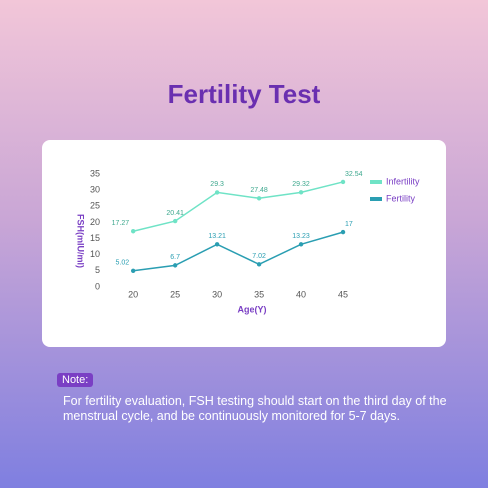  Describe the element at coordinates (403, 181) in the screenshot. I see `legend-label: Infertility` at that location.